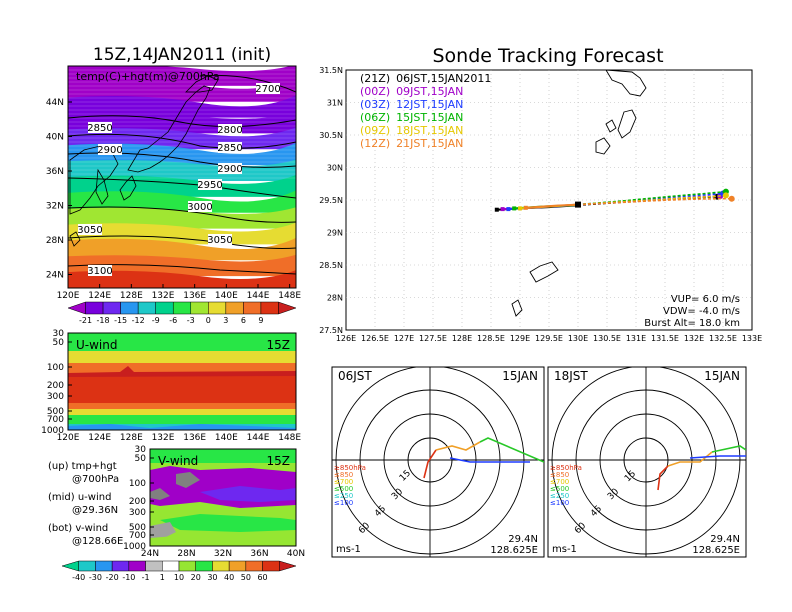 The height and width of the screenshot is (612, 792). What do you see at coordinates (194, 438) in the screenshot?
I see `x-tick-label: 136E` at bounding box center [194, 438].